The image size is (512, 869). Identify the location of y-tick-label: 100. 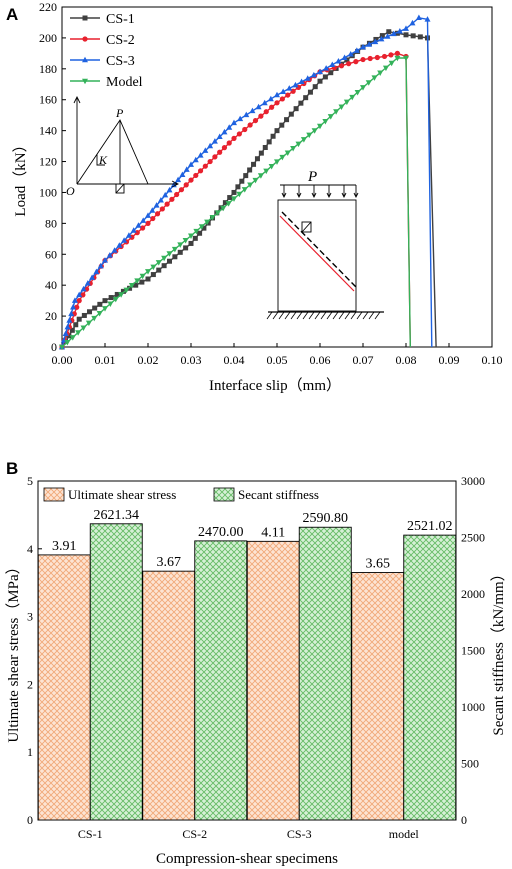
(48, 192).